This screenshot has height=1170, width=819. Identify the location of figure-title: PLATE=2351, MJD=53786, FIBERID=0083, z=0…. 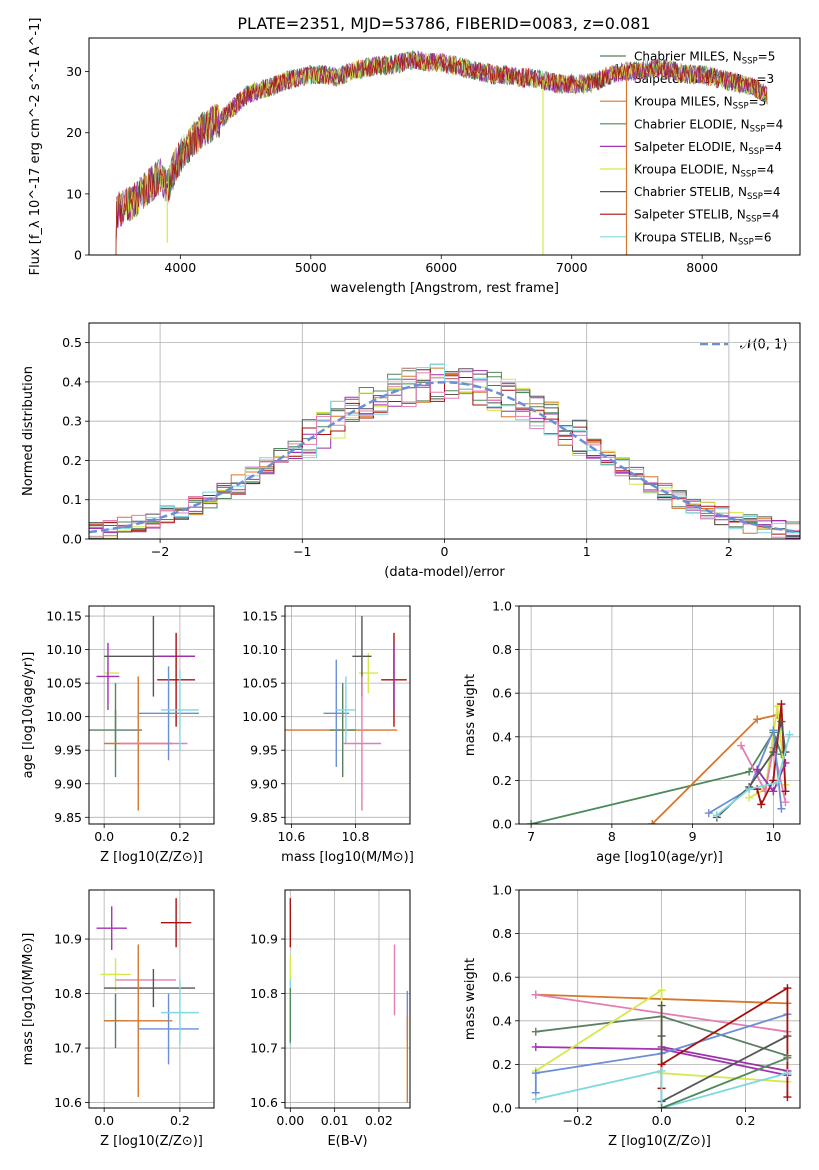
(443, 23).